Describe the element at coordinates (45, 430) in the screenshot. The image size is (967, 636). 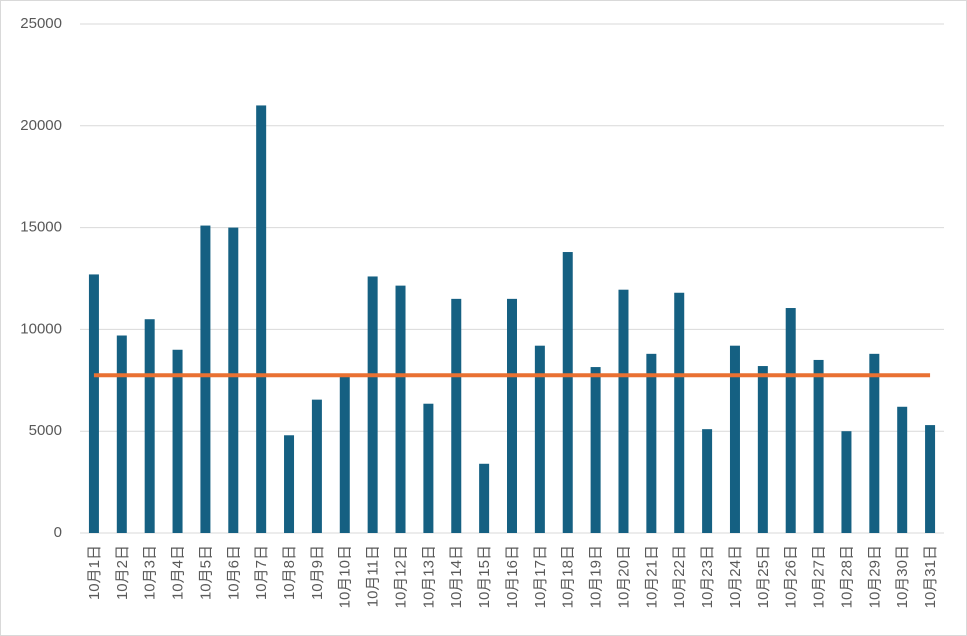
I see `y-tick-label: 5000` at that location.